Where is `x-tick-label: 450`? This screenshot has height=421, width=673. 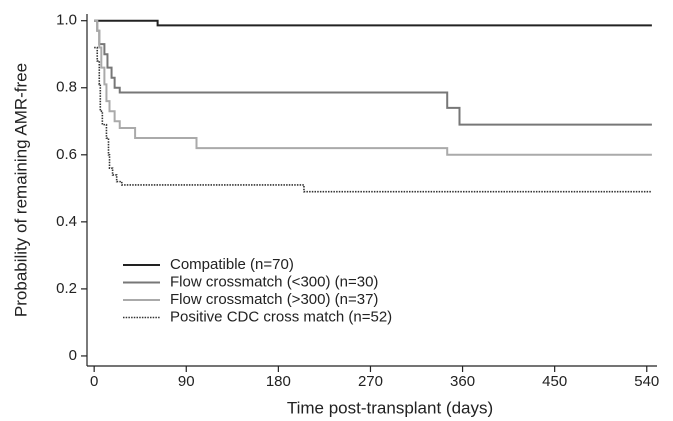 x-tick-label: 450 is located at coordinates (554, 381).